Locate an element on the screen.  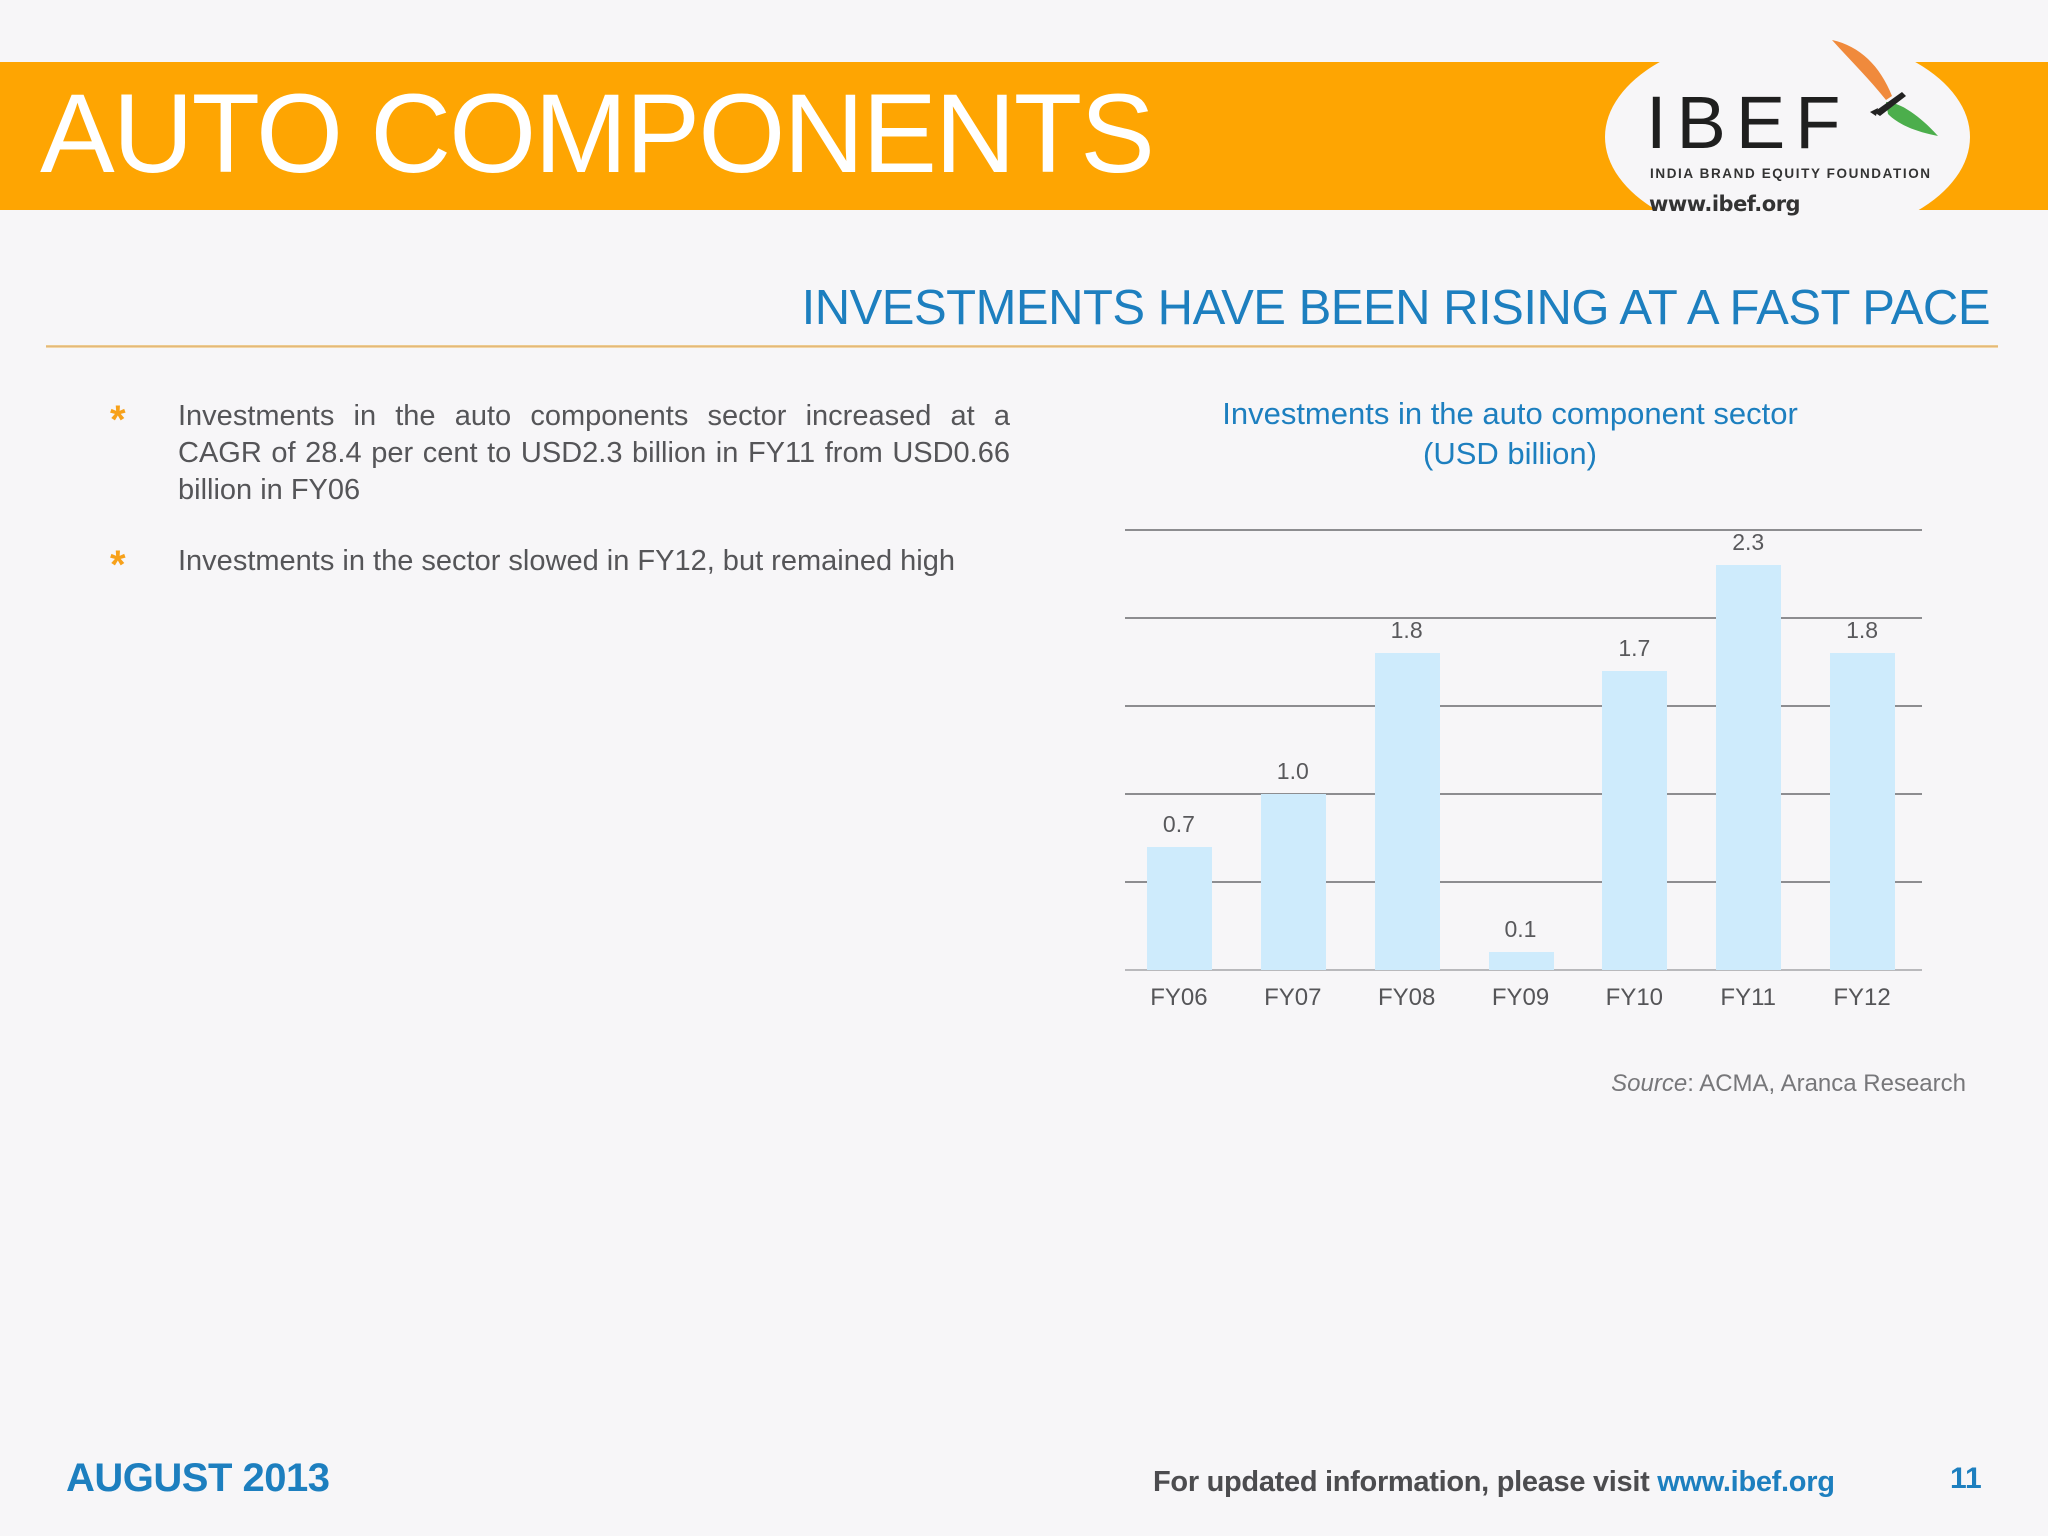
bar-fy07 is located at coordinates (1293, 882).